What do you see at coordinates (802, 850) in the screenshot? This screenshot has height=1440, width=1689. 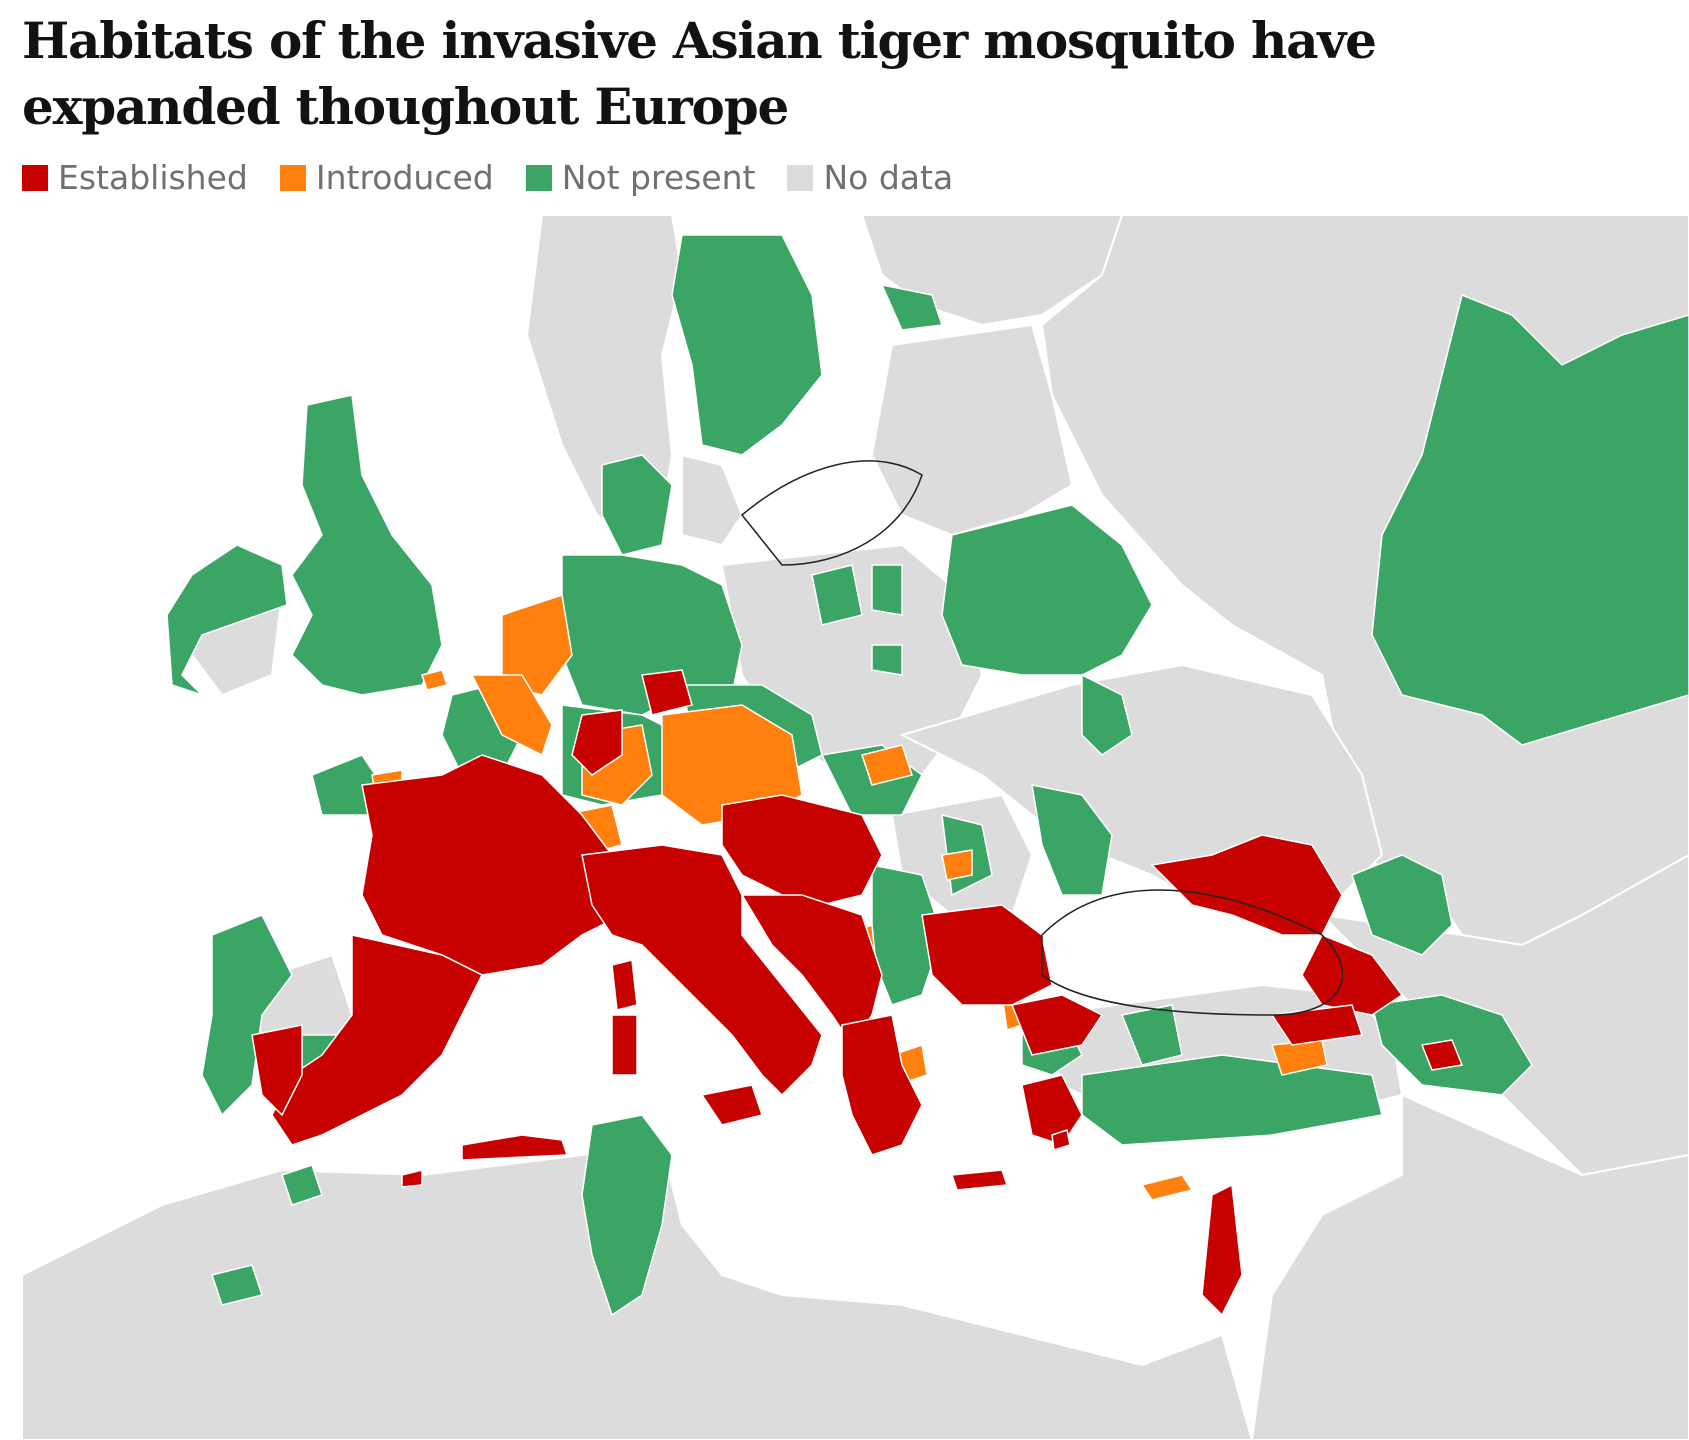 I see `region-austria-hungary` at bounding box center [802, 850].